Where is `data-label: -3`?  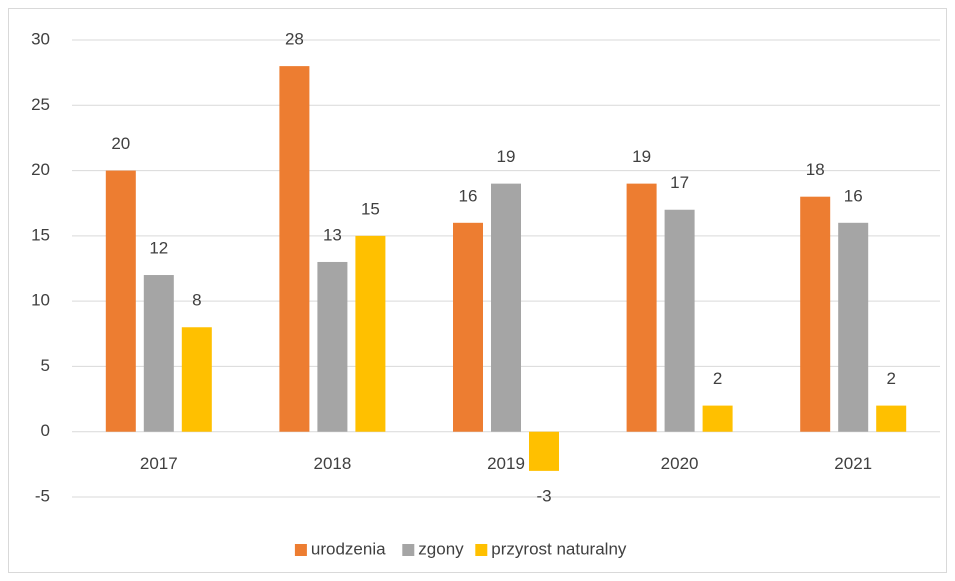
data-label: -3 is located at coordinates (543, 495).